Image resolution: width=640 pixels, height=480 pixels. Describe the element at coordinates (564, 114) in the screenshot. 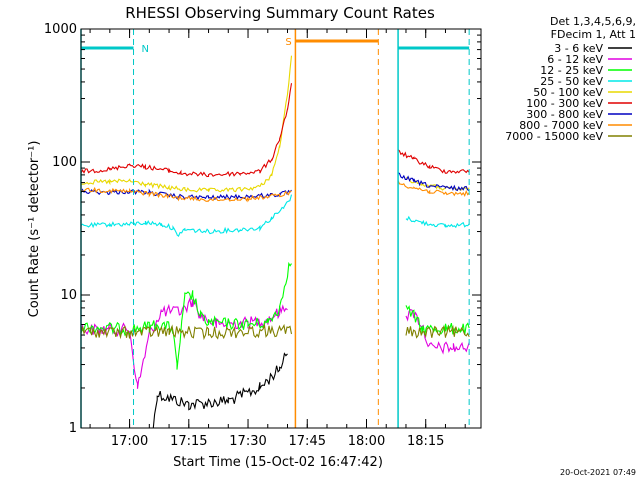

I see `legend-entry-label: 300 - 800 keV` at that location.